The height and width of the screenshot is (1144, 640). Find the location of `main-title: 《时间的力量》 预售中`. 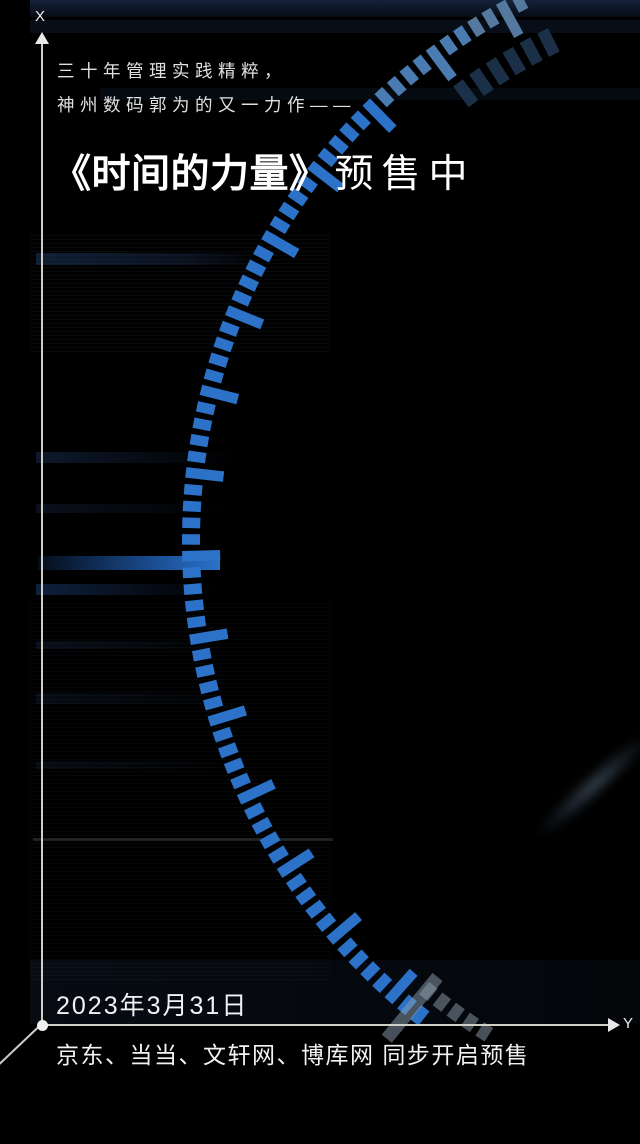

main-title: 《时间的力量》 预售中 is located at coordinates (264, 171).